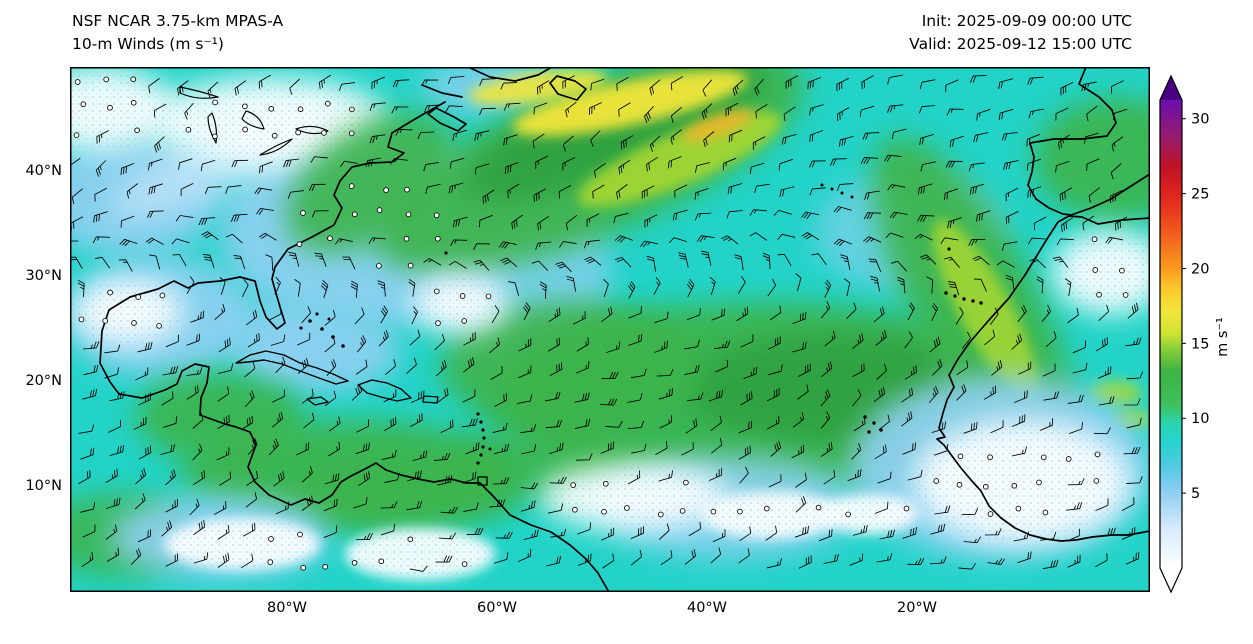  Describe the element at coordinates (1223, 337) in the screenshot. I see `colorbar-units-label: m s⁻¹` at that location.